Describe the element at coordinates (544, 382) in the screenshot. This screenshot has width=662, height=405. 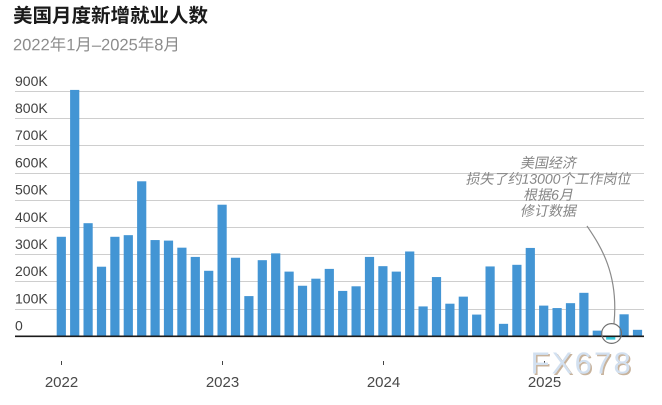
I see `svg-text: 2025` at that location.